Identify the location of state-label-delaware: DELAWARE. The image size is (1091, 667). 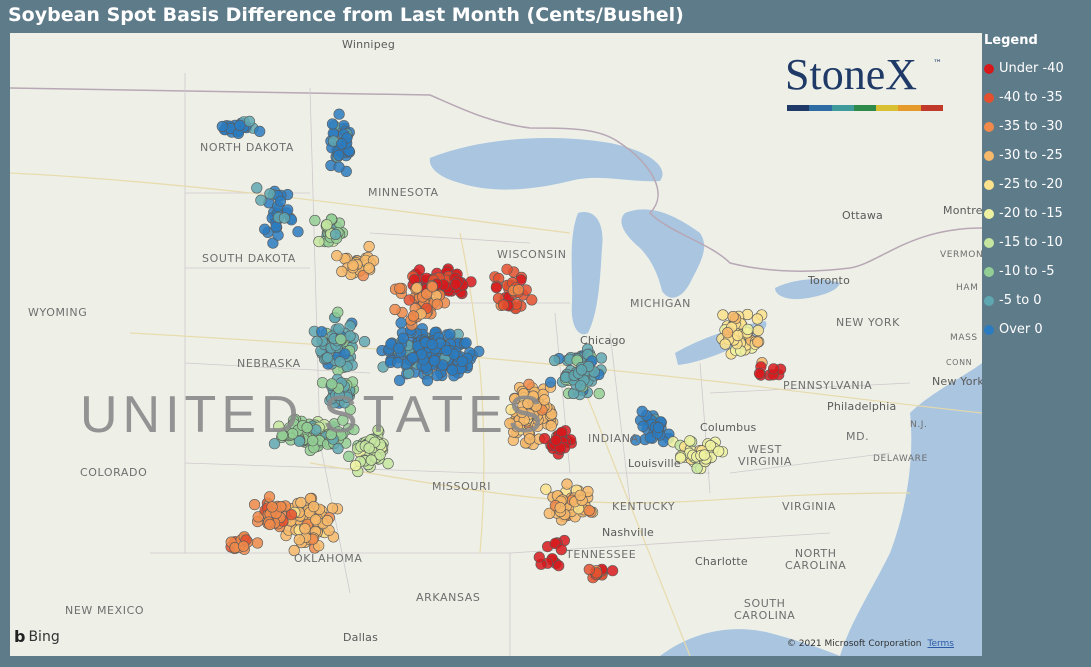
(900, 459).